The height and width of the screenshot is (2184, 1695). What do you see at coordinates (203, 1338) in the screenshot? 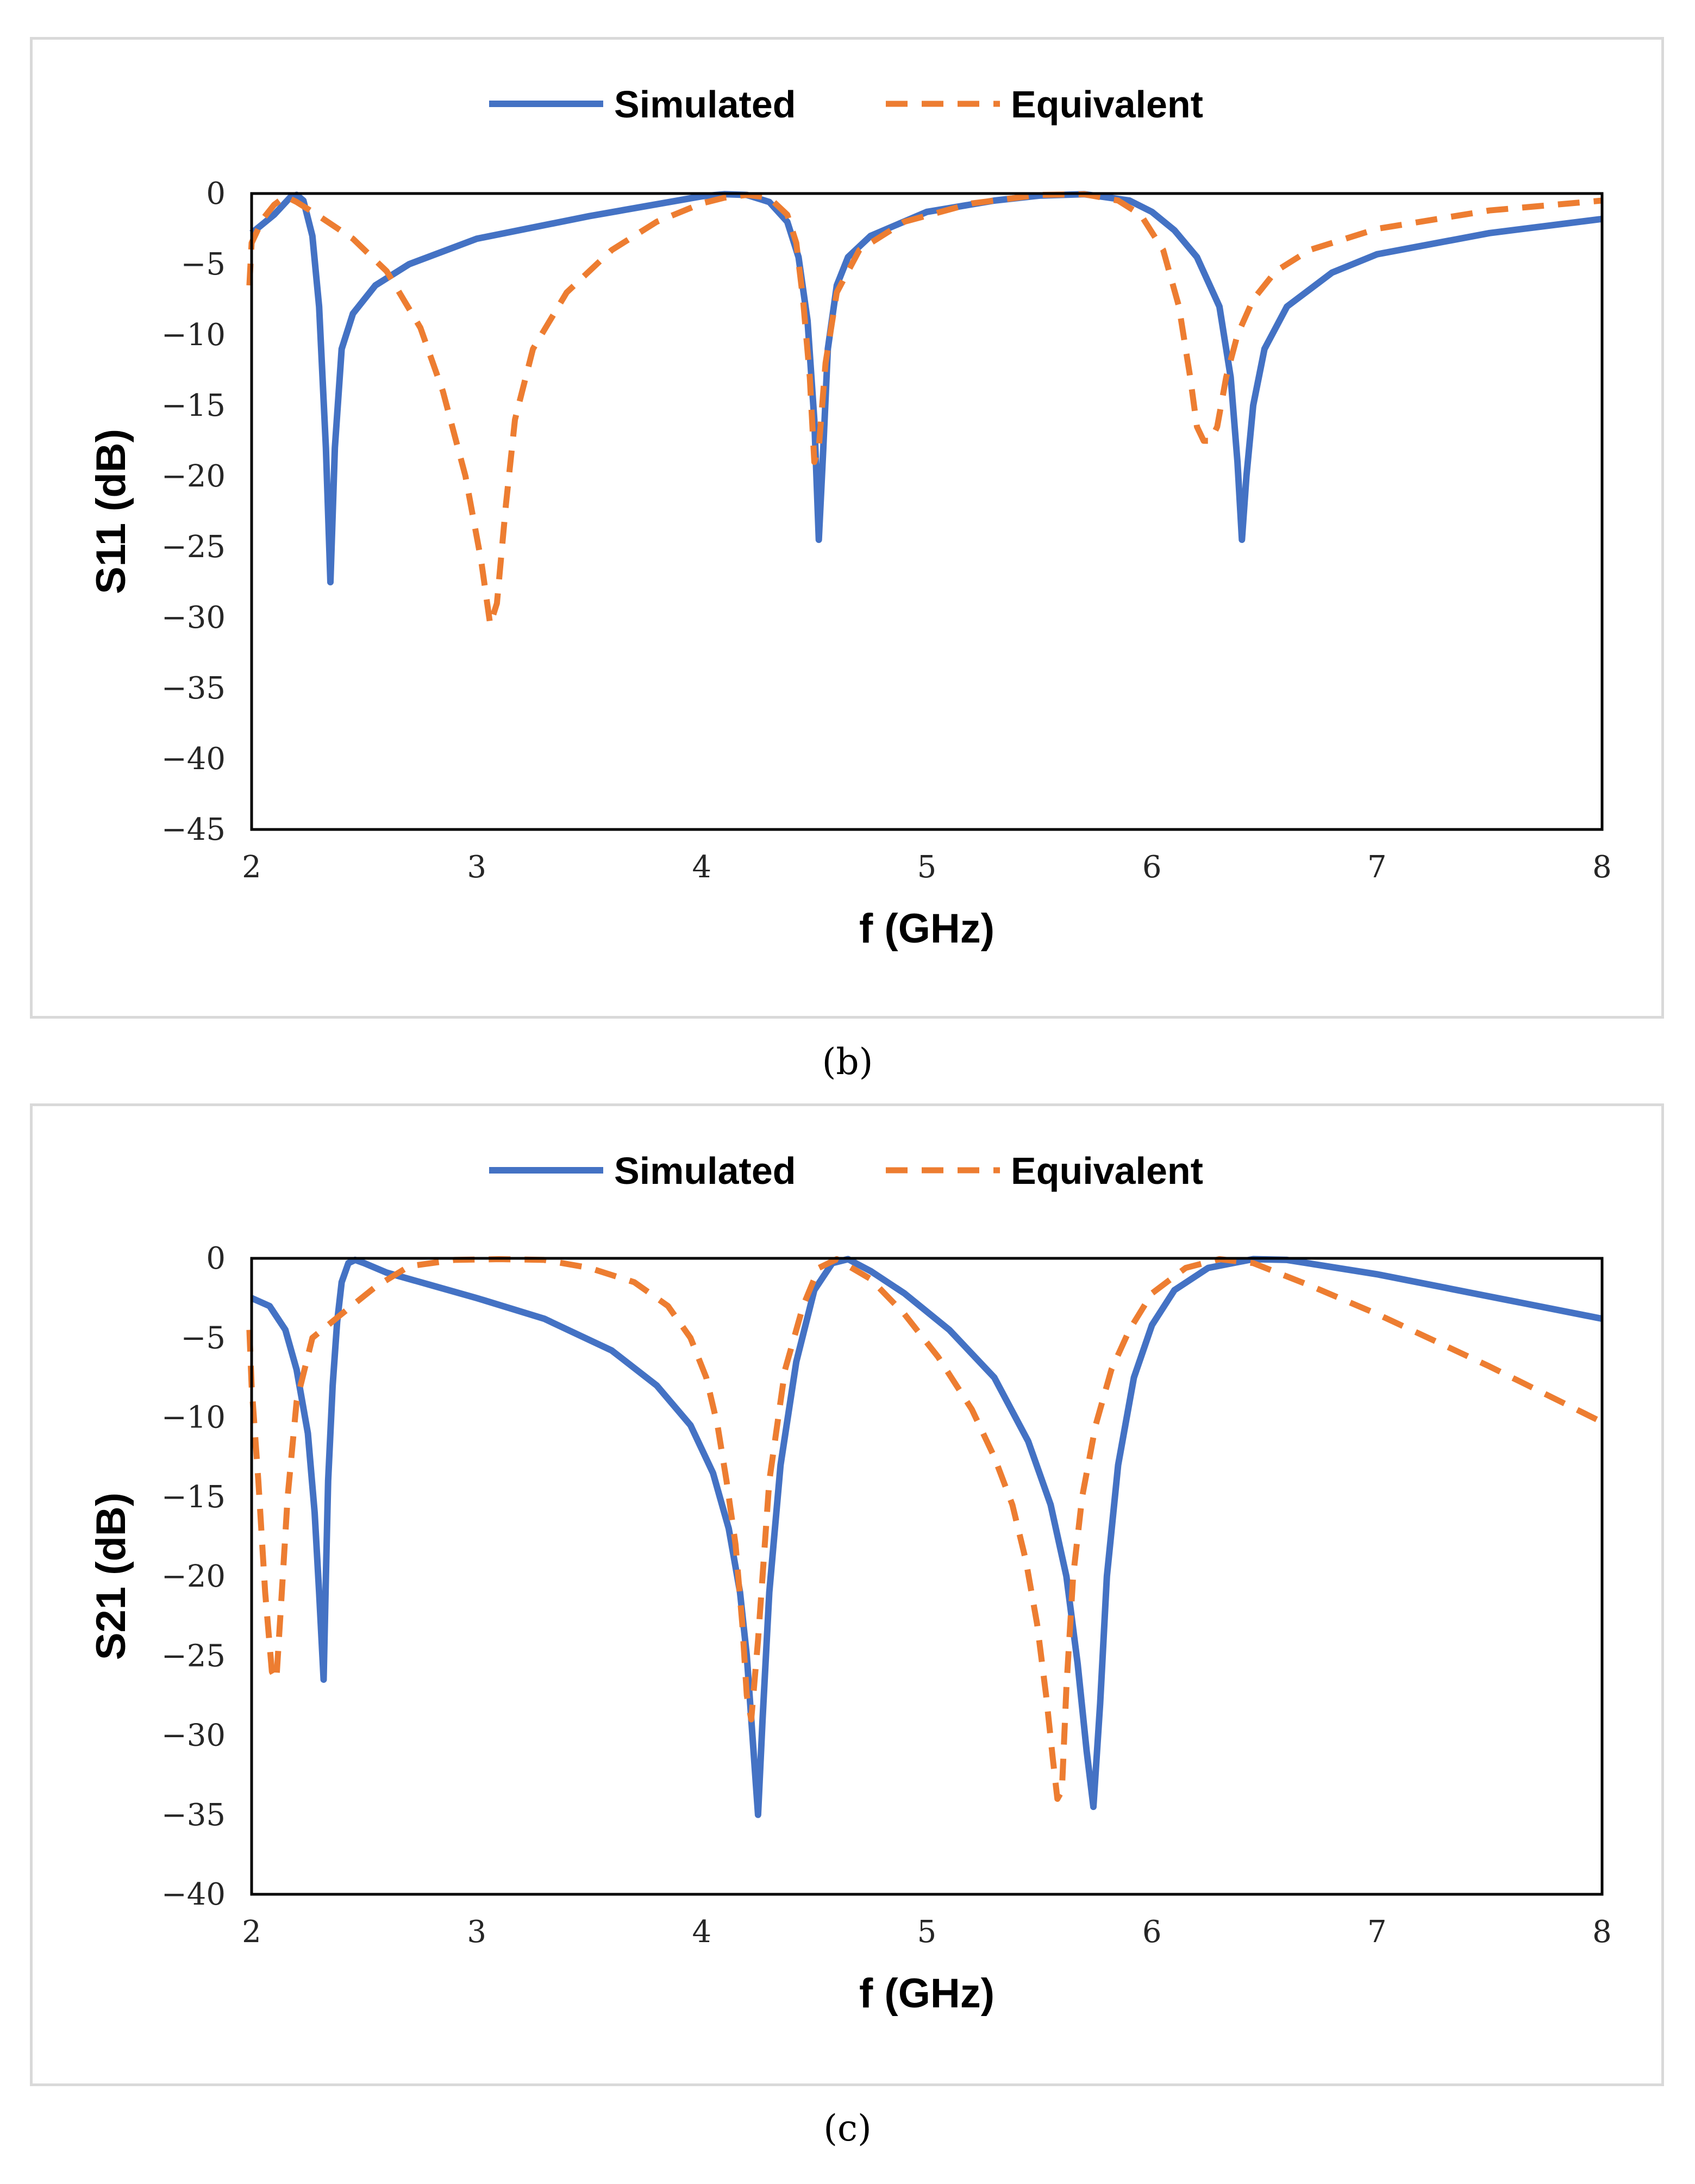
I see `y-tick-label-s21: −5` at bounding box center [203, 1338].